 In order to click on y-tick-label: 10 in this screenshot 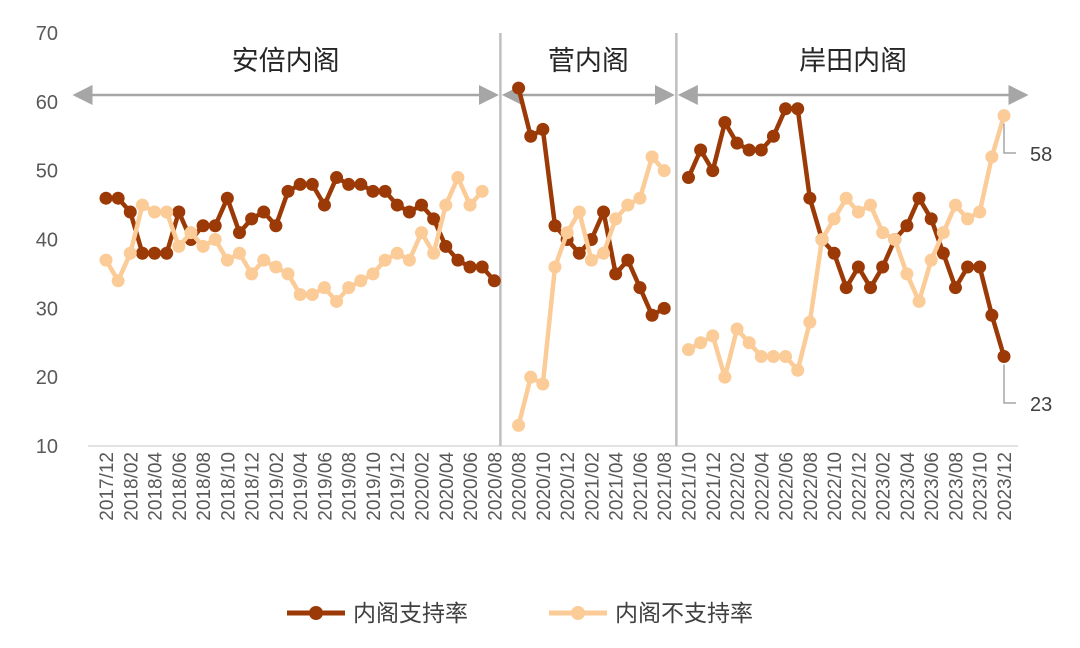, I will do `click(47, 447)`.